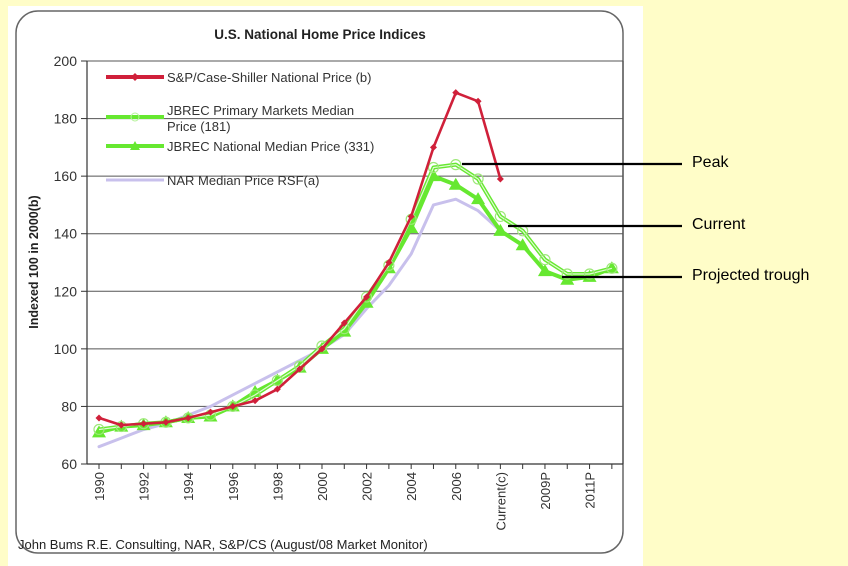 The image size is (848, 566). I want to click on x-tick-label: 1998, so click(277, 486).